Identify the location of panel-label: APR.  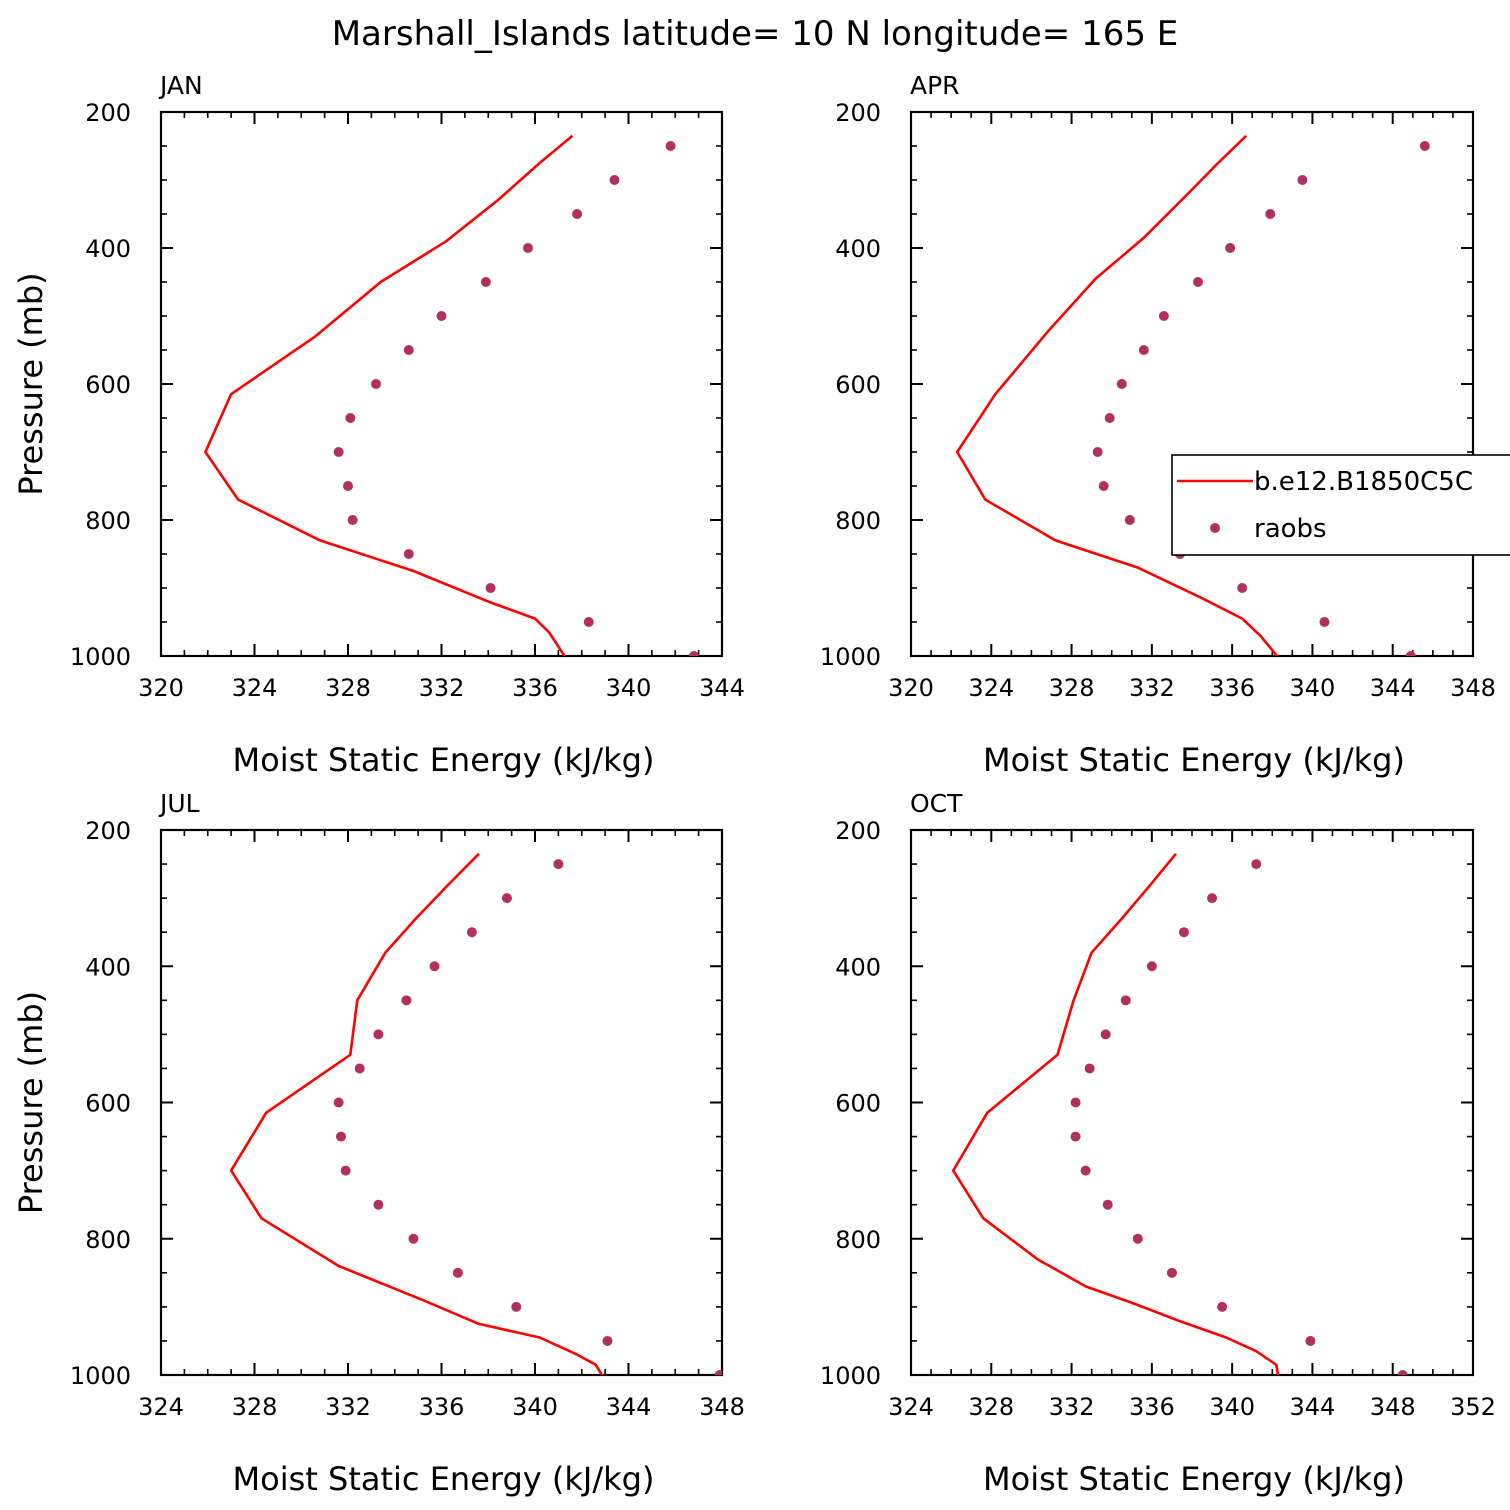
(935, 85).